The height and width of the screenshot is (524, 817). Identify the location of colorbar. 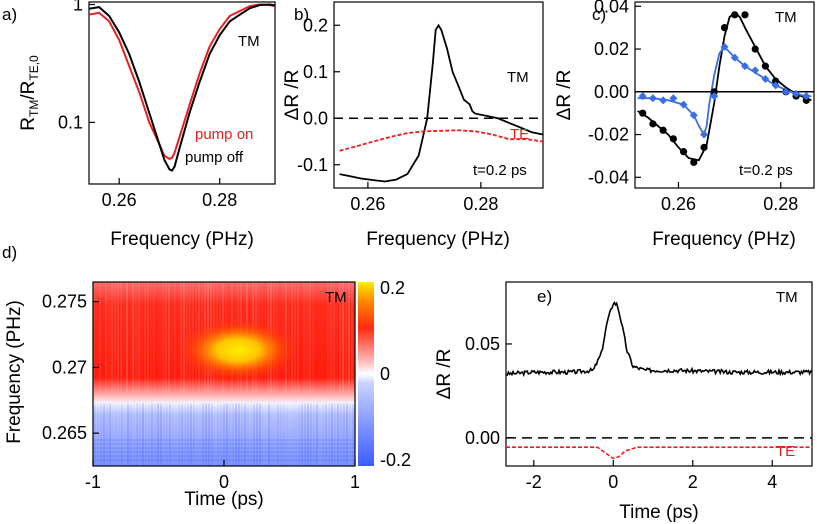
(366, 374).